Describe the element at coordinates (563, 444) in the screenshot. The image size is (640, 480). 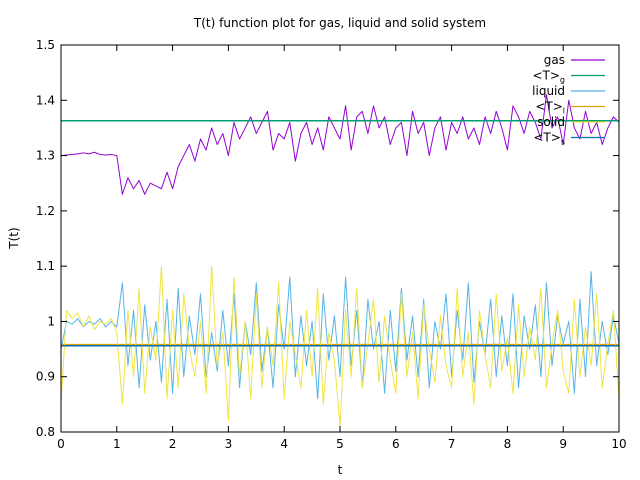
I see `x-tick-label: 9` at that location.